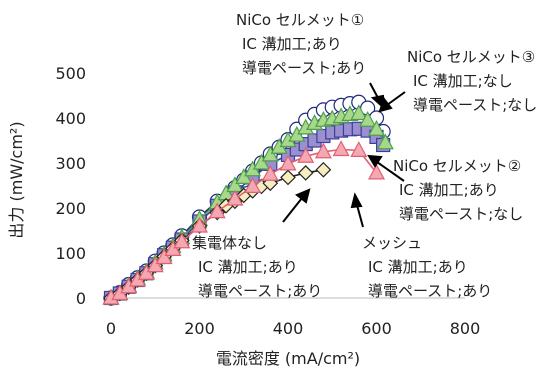 The height and width of the screenshot is (376, 558). What do you see at coordinates (457, 166) in the screenshot?
I see `annotation-nico2-line1: NiCo セルメット②` at bounding box center [457, 166].